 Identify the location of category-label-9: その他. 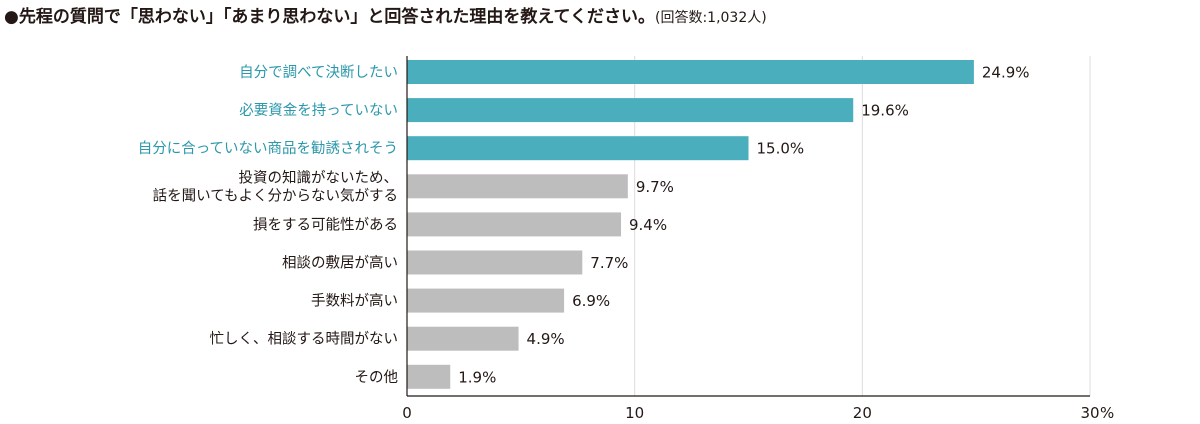
(377, 377).